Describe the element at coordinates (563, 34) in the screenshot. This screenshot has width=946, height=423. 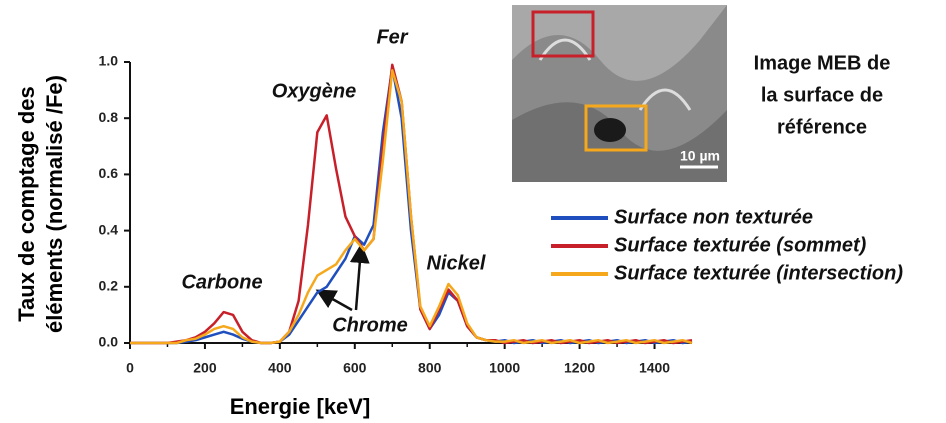
I see `sem-box-top` at that location.